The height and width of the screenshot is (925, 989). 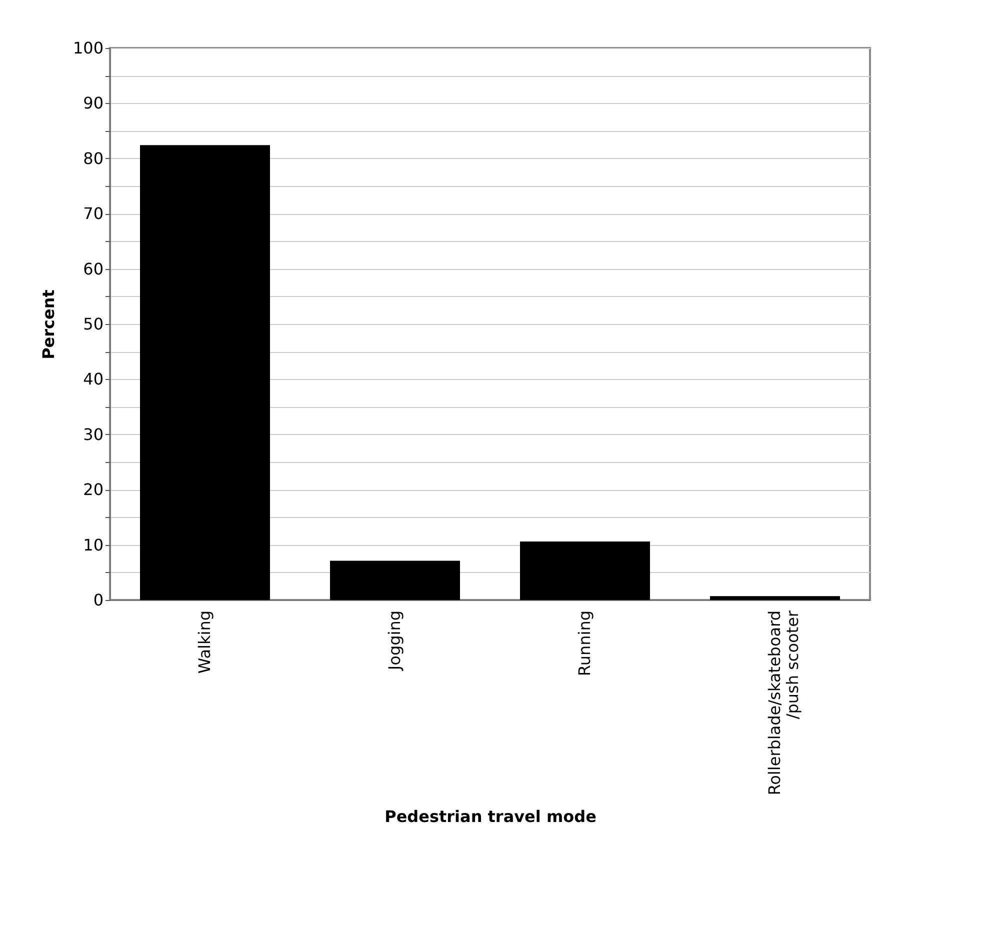 What do you see at coordinates (88, 48) in the screenshot?
I see `y-tick-label: 100` at bounding box center [88, 48].